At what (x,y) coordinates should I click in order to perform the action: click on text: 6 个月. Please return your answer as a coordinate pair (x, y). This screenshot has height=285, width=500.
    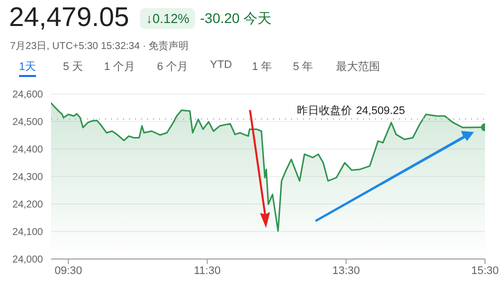
    Looking at the image, I should click on (172, 67).